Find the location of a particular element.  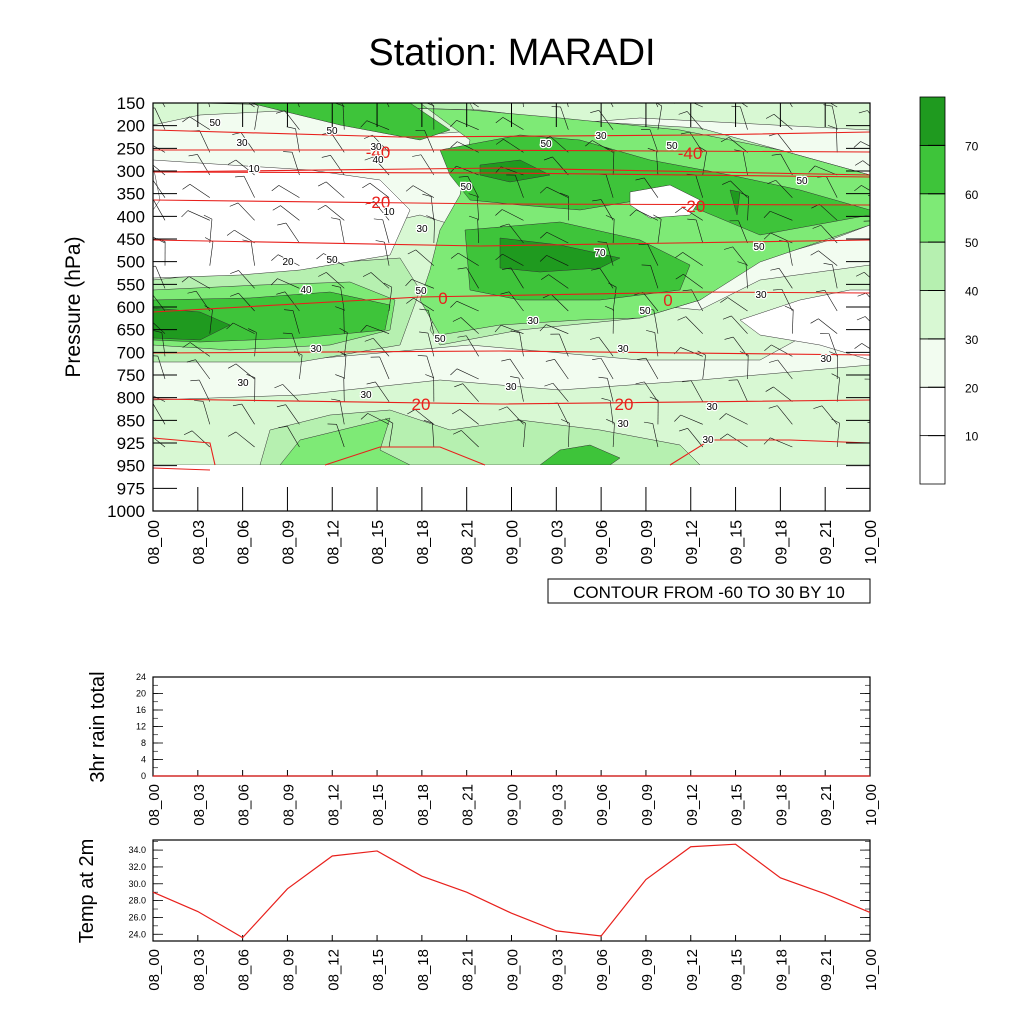

y-tick-label: 20 is located at coordinates (141, 694).